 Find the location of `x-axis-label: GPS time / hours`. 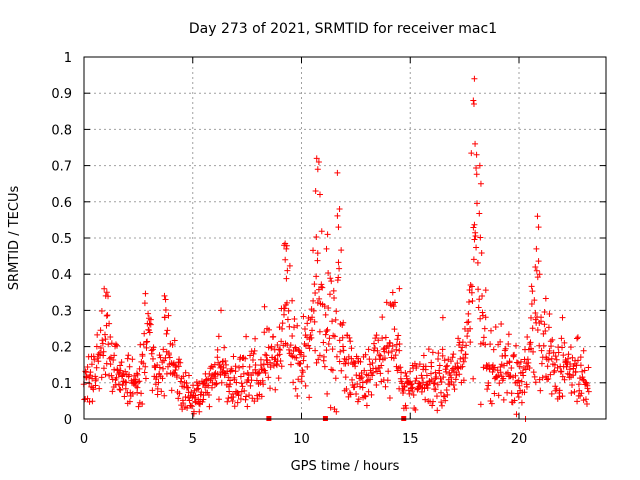

x-axis-label: GPS time / hours is located at coordinates (345, 466).